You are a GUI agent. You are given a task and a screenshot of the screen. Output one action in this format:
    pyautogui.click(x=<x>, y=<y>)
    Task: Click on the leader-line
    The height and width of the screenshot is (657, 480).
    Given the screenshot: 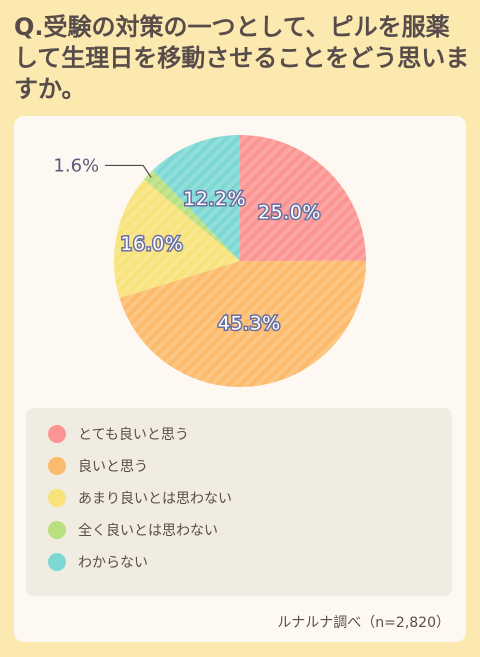 What is the action you would take?
    pyautogui.click(x=128, y=171)
    